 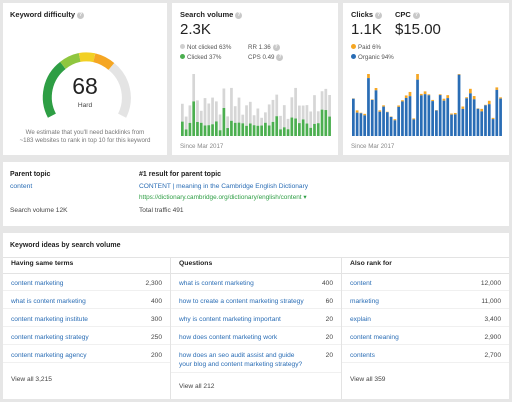 What do you see at coordinates (49, 319) in the screenshot?
I see `keyword-link: content marketing institute` at bounding box center [49, 319].